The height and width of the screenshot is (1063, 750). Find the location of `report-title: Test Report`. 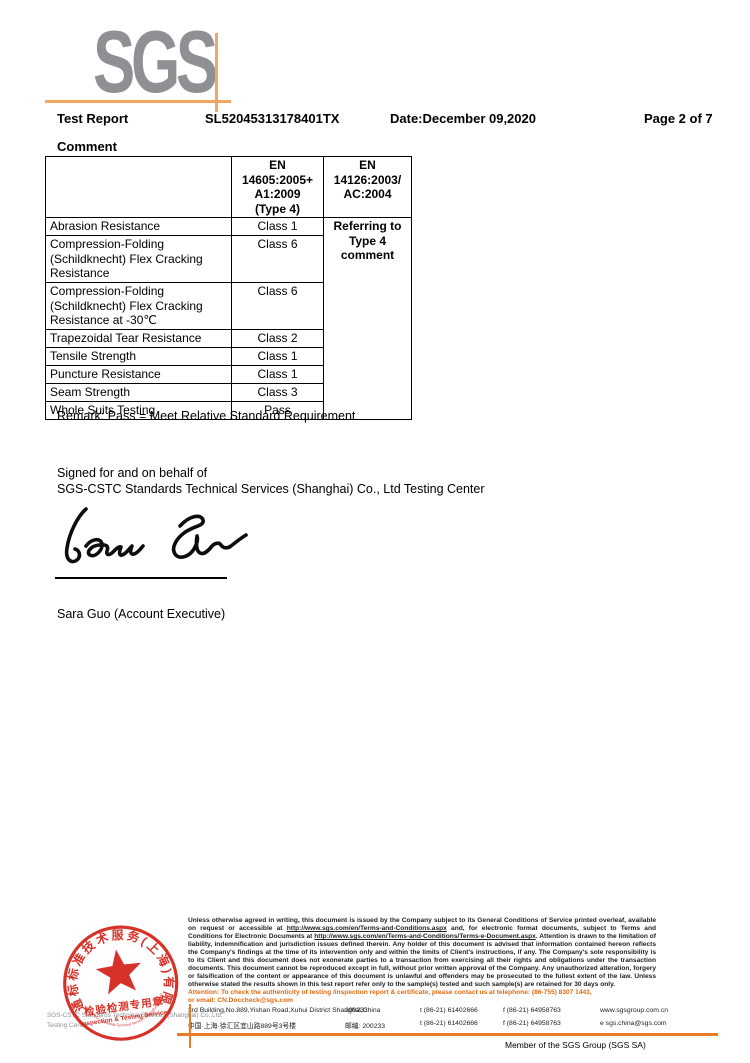

report-title: Test Report is located at coordinates (93, 118).